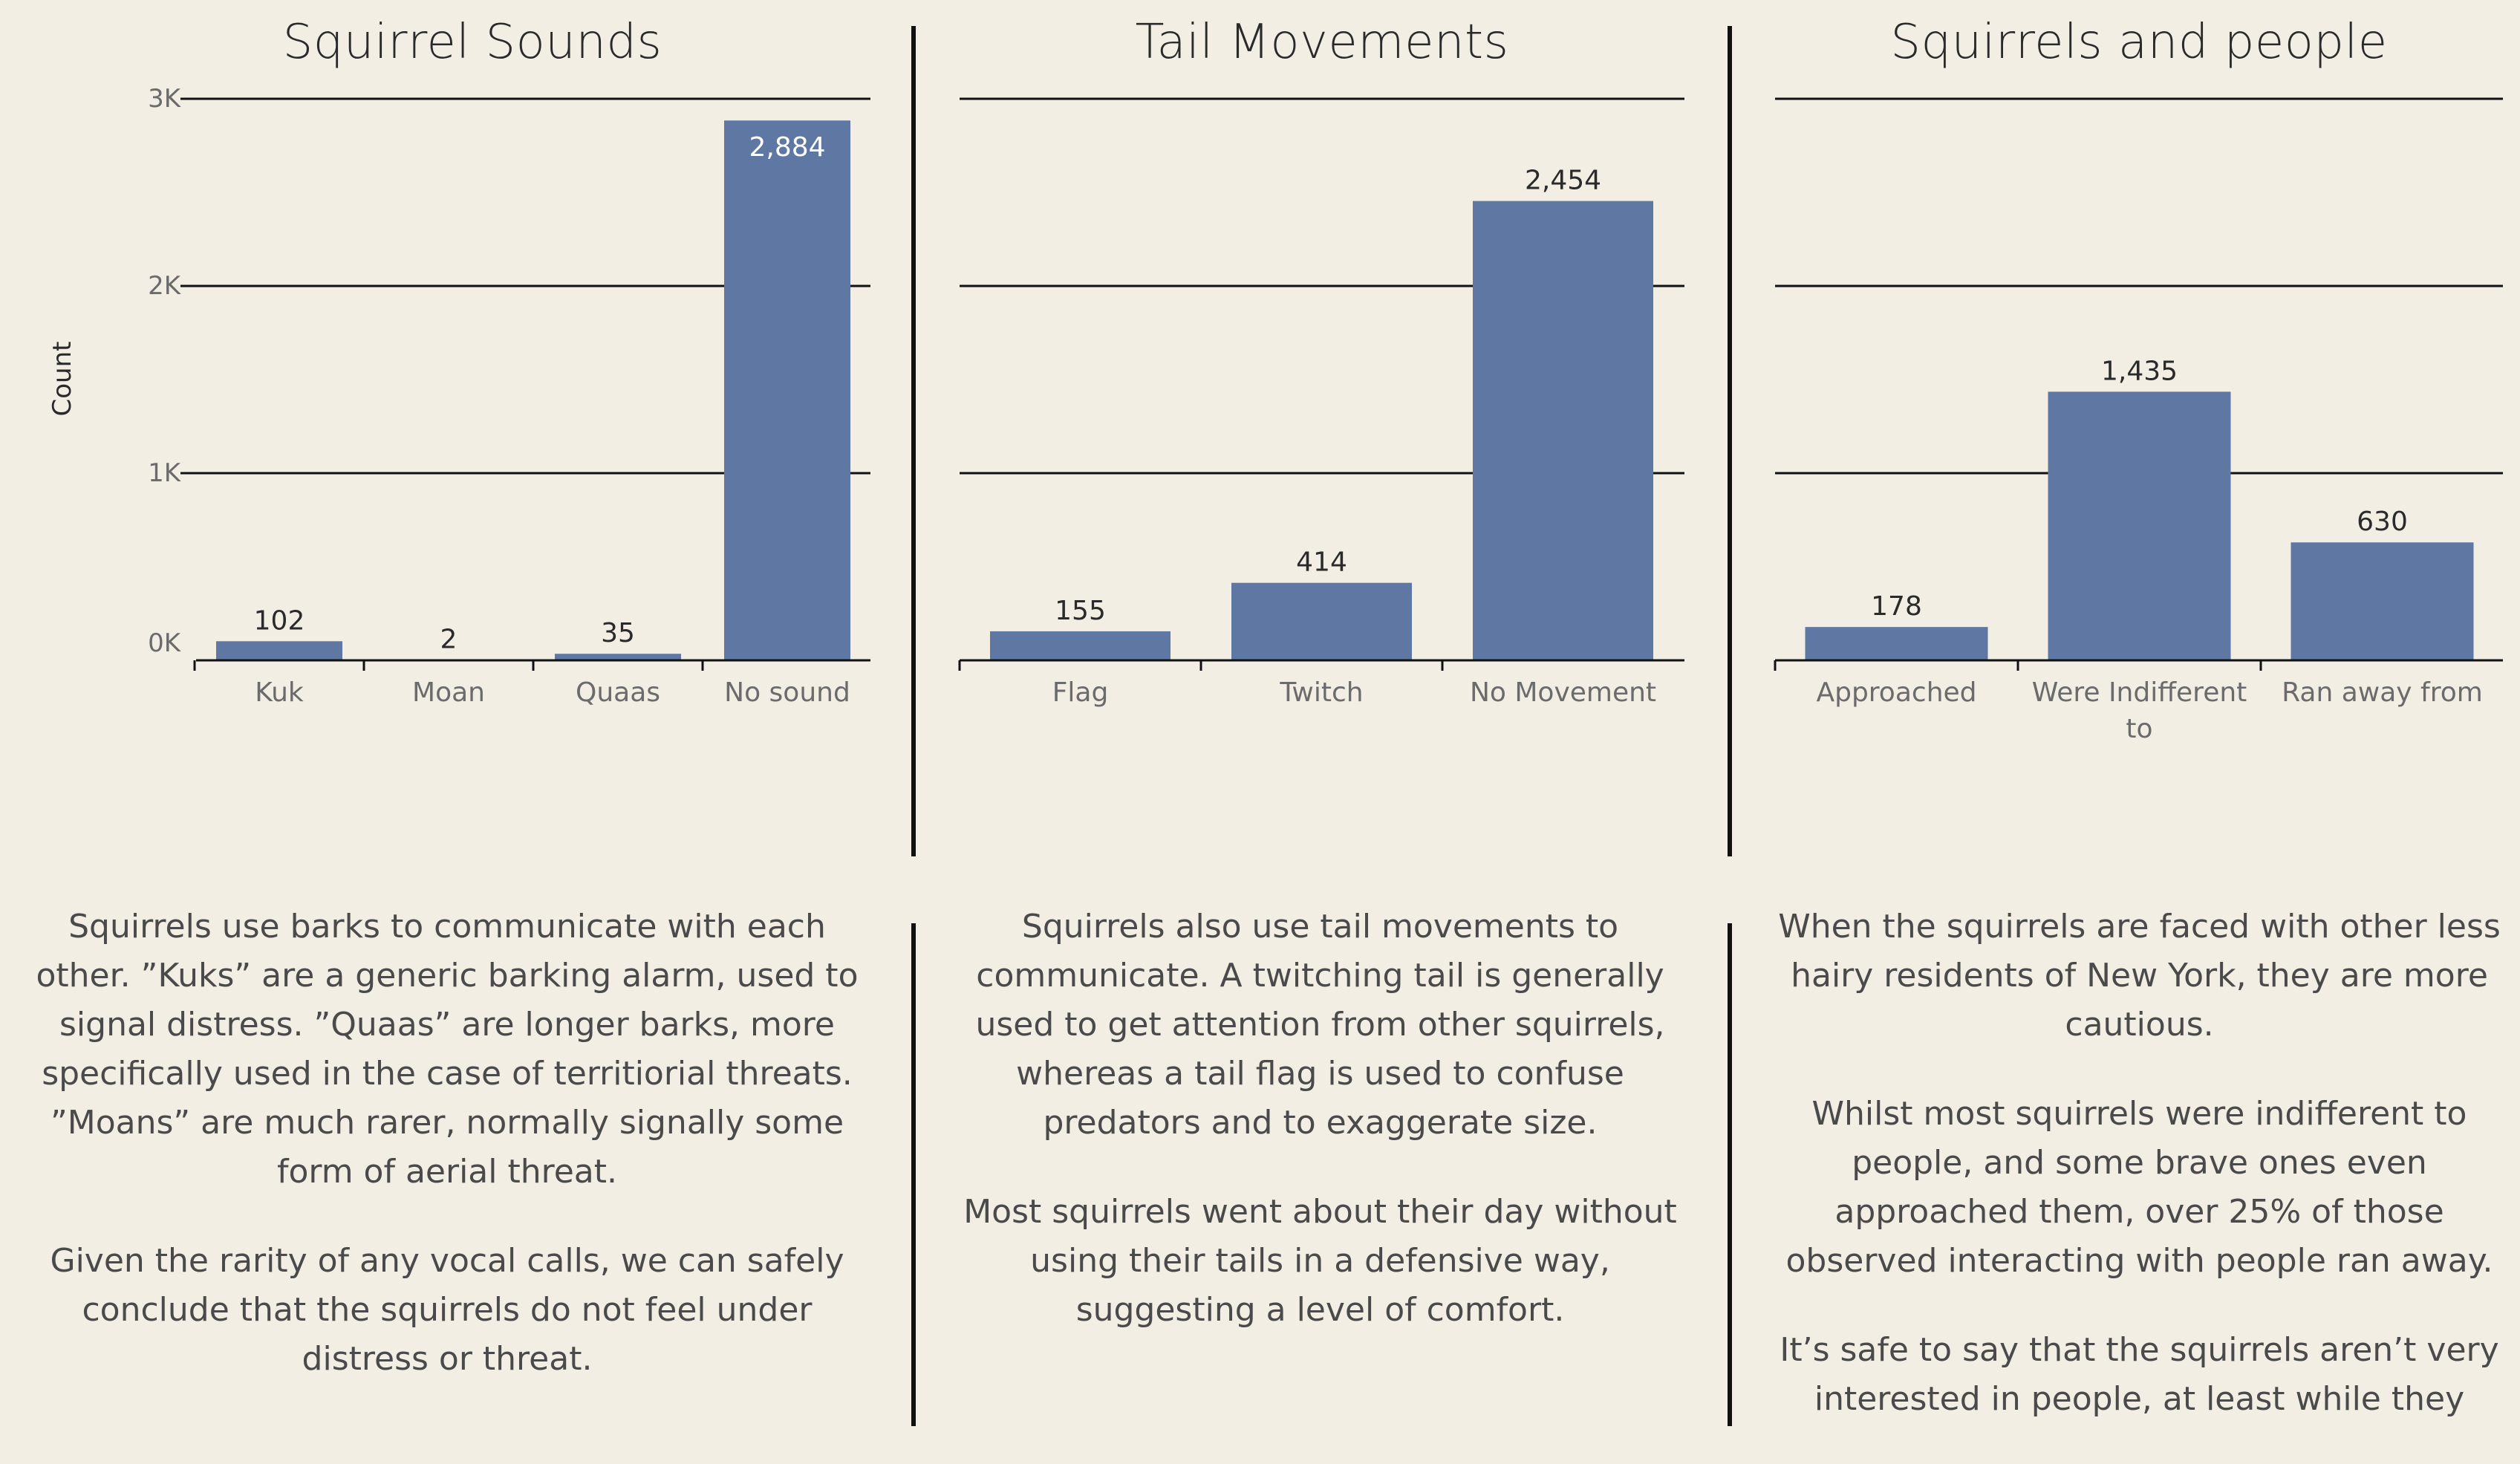 The height and width of the screenshot is (1464, 2520). I want to click on y-tick-label: 3K, so click(165, 99).